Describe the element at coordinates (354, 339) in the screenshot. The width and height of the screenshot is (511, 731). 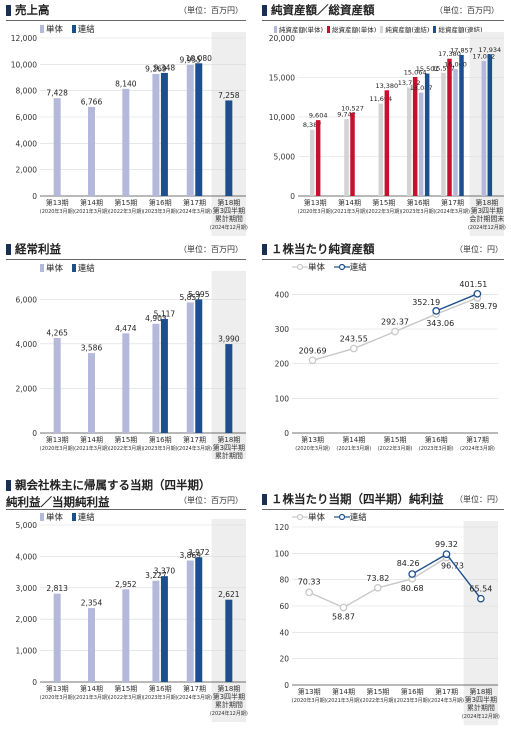
I see `data-label: 243.55` at that location.